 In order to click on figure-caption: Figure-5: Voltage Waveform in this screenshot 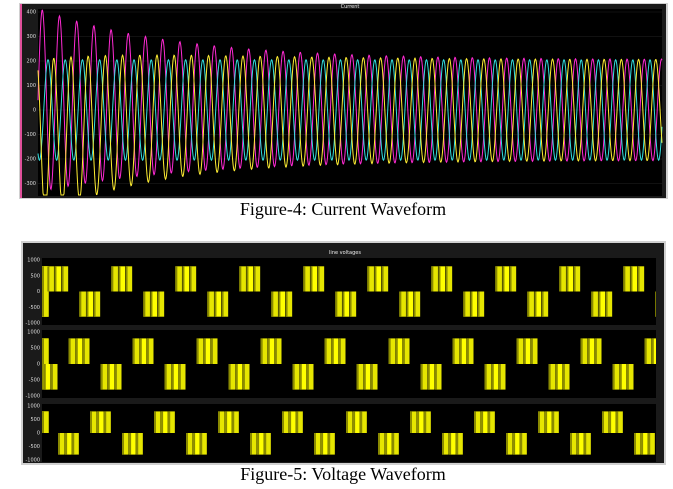, I will do `click(343, 474)`.